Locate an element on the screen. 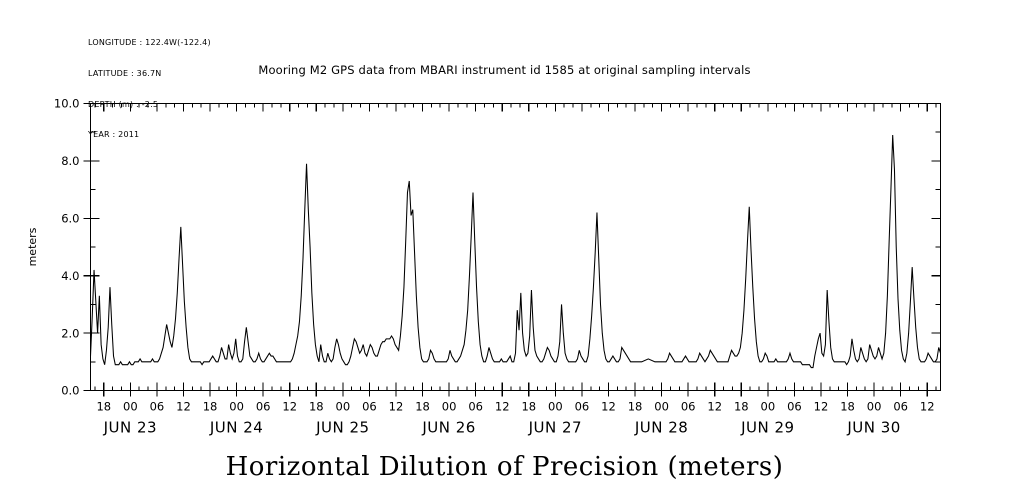 Image resolution: width=1009 pixels, height=504 pixels. y-axis-tick-label: 10.0 is located at coordinates (67, 104).